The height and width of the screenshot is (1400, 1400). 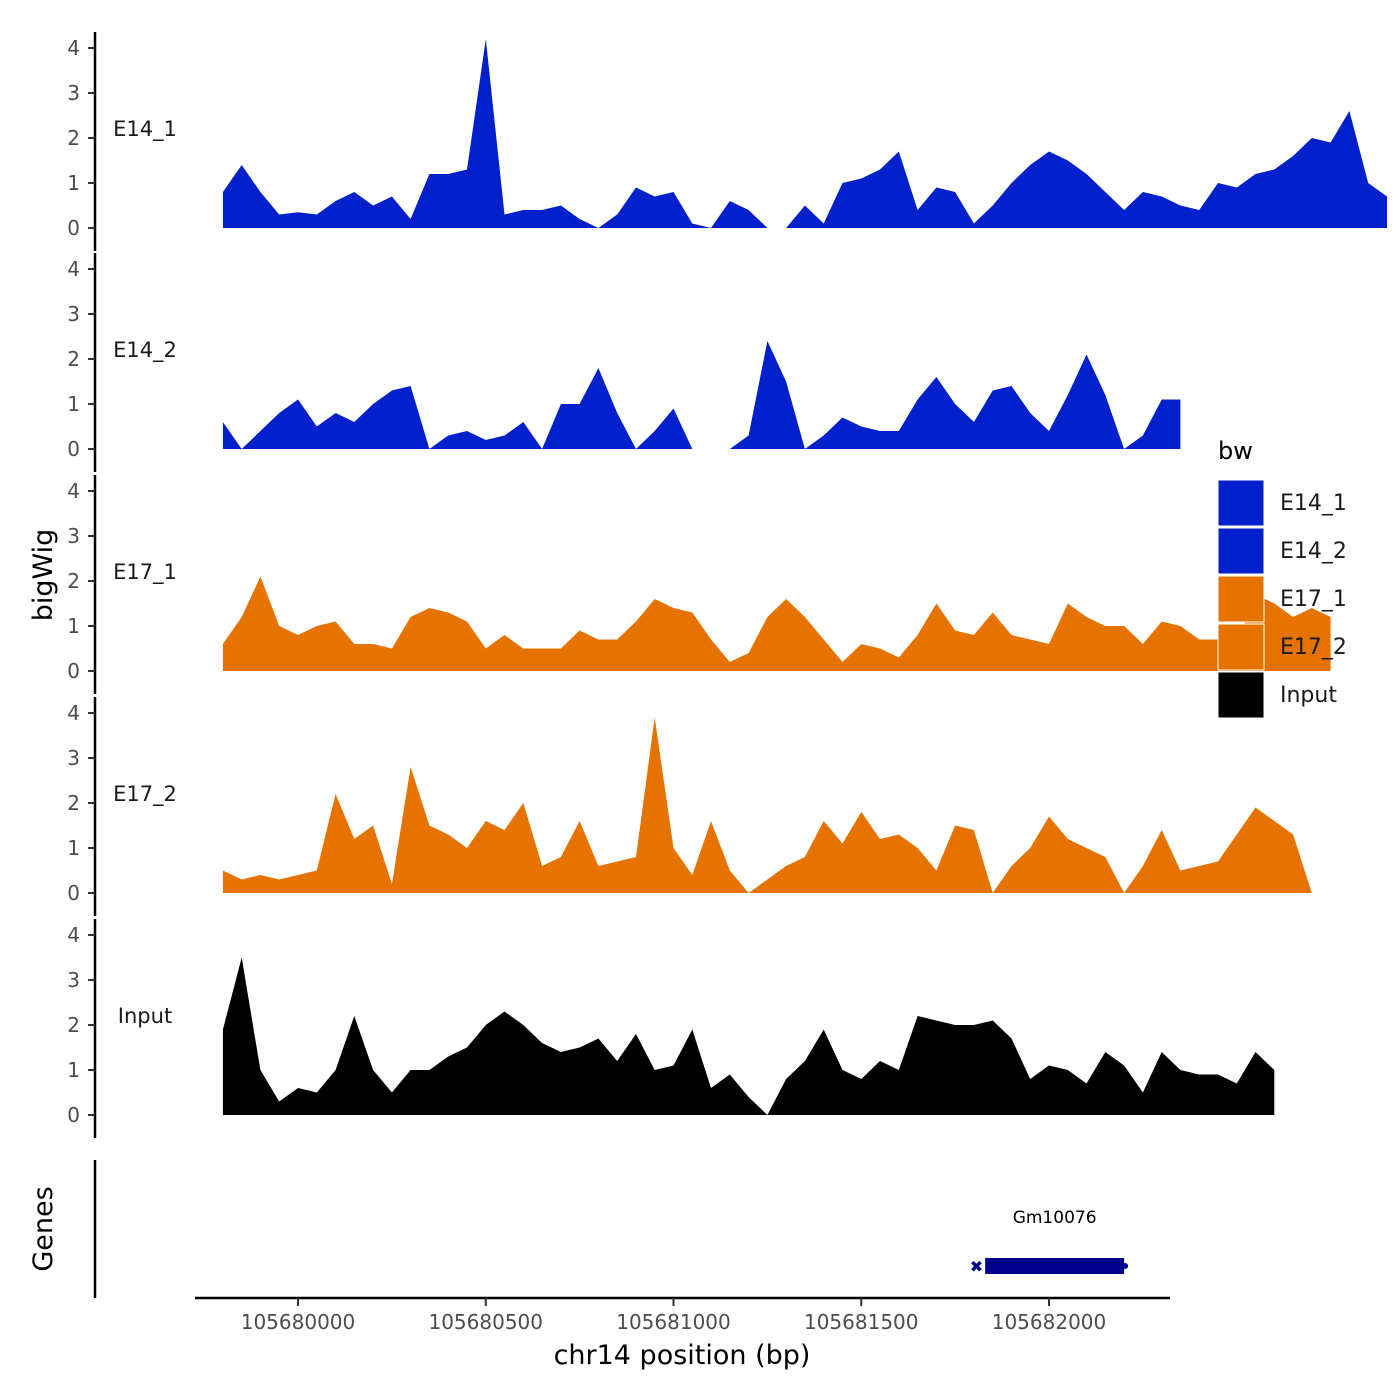 What do you see at coordinates (73, 626) in the screenshot?
I see `y-tick-label-E17_1-1: 1` at bounding box center [73, 626].